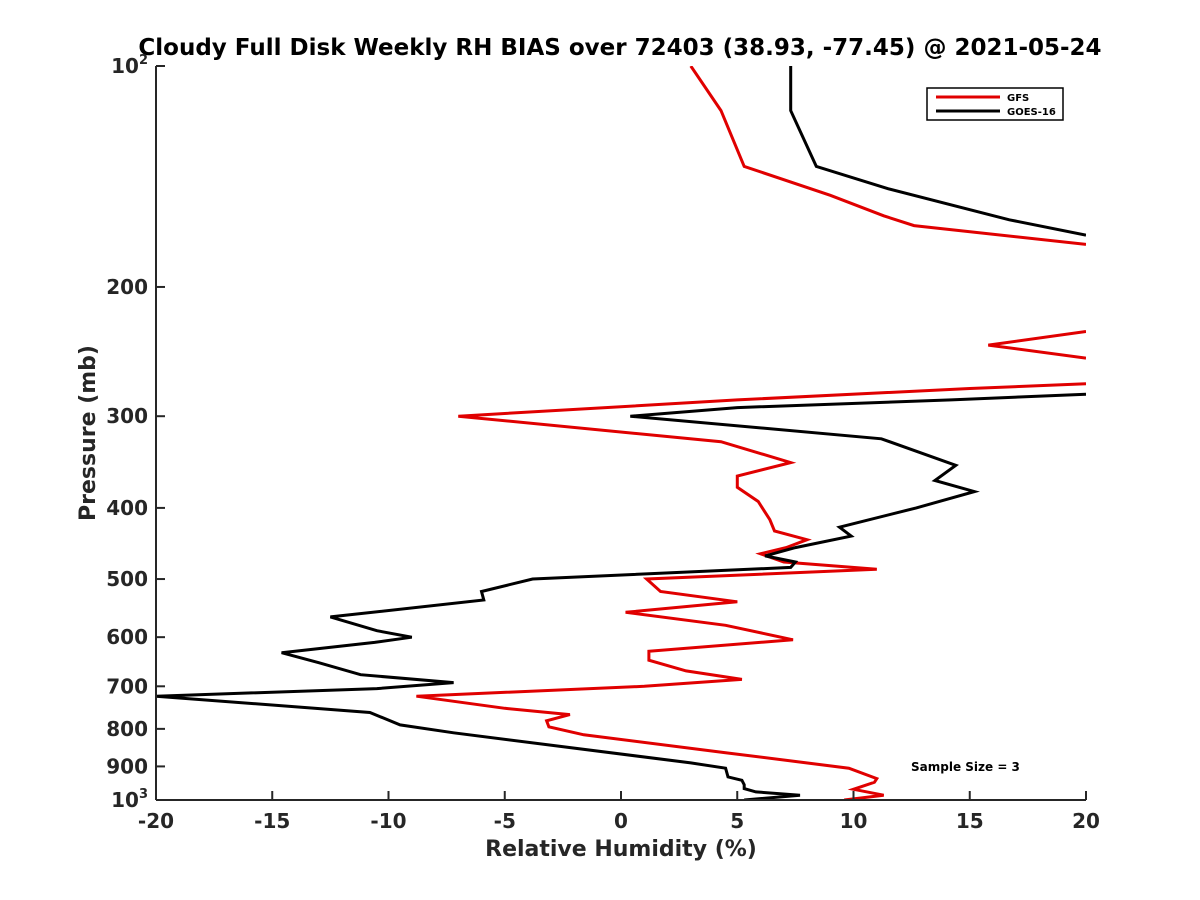  I want to click on legend-box, so click(995, 104).